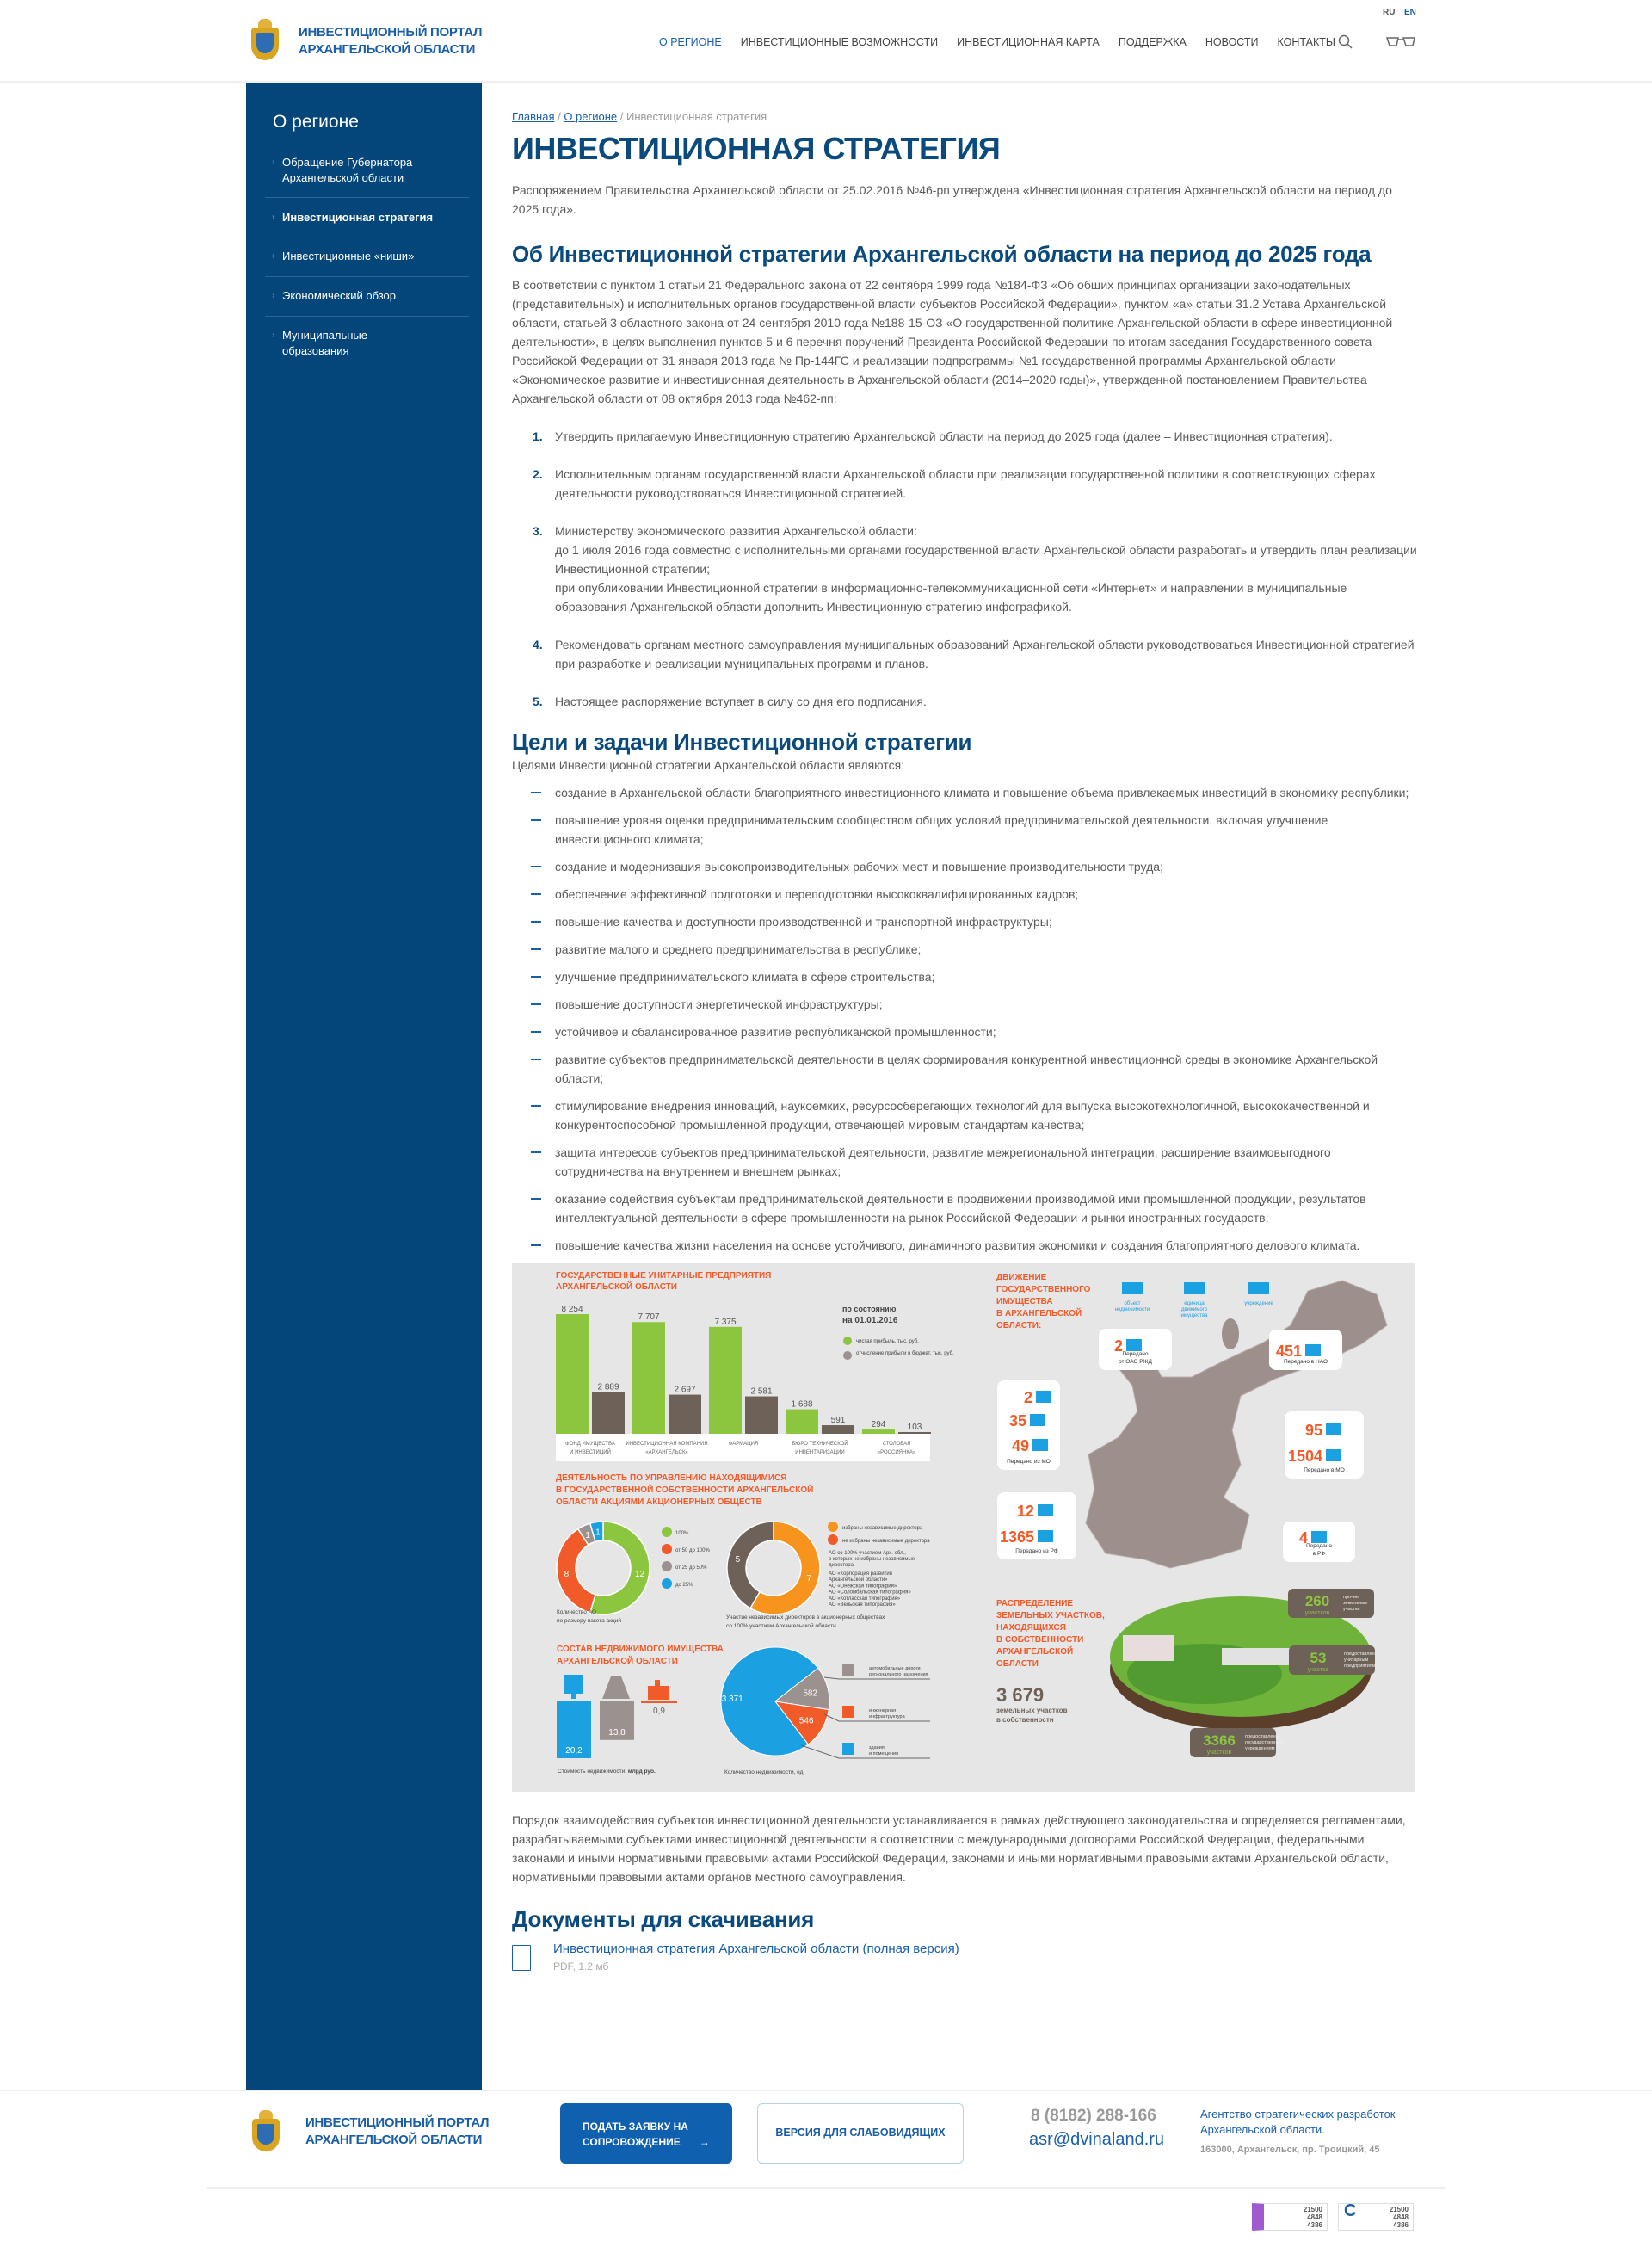 This screenshot has height=2241, width=1652. What do you see at coordinates (1306, 1362) in the screenshot?
I see `transfer-caption: Передано в НАО` at bounding box center [1306, 1362].